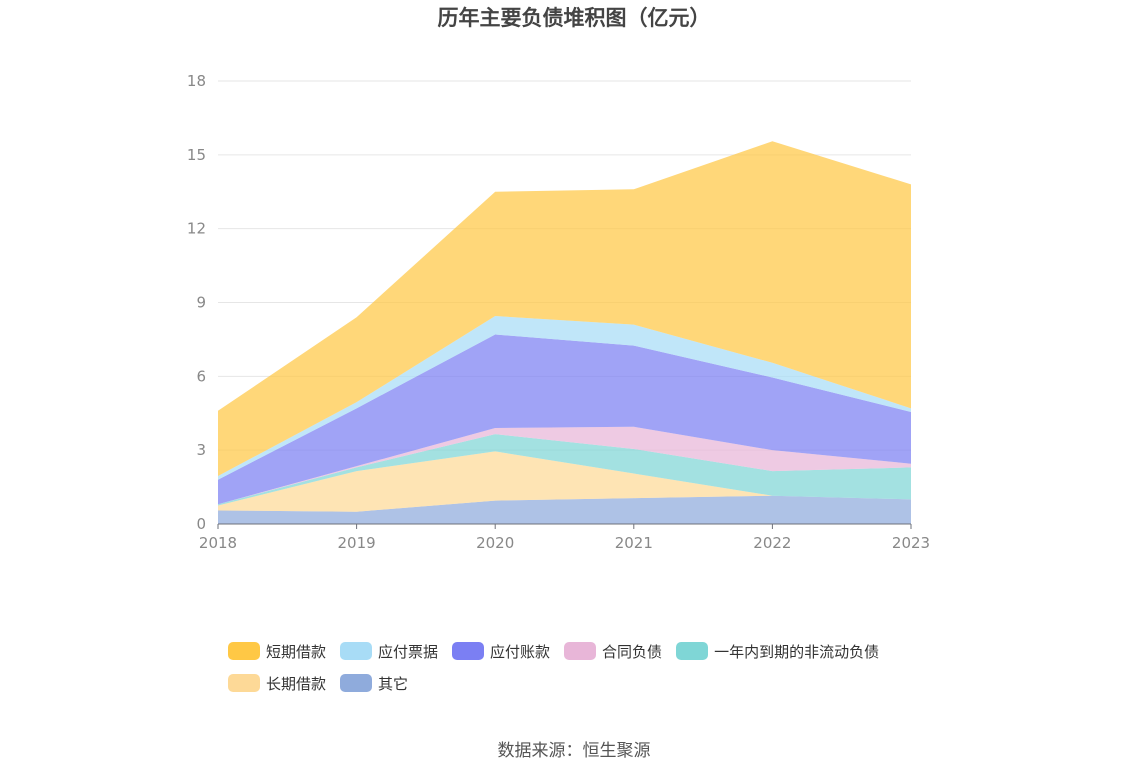 The width and height of the screenshot is (1148, 776). I want to click on x-tick-label: 2019, so click(357, 543).